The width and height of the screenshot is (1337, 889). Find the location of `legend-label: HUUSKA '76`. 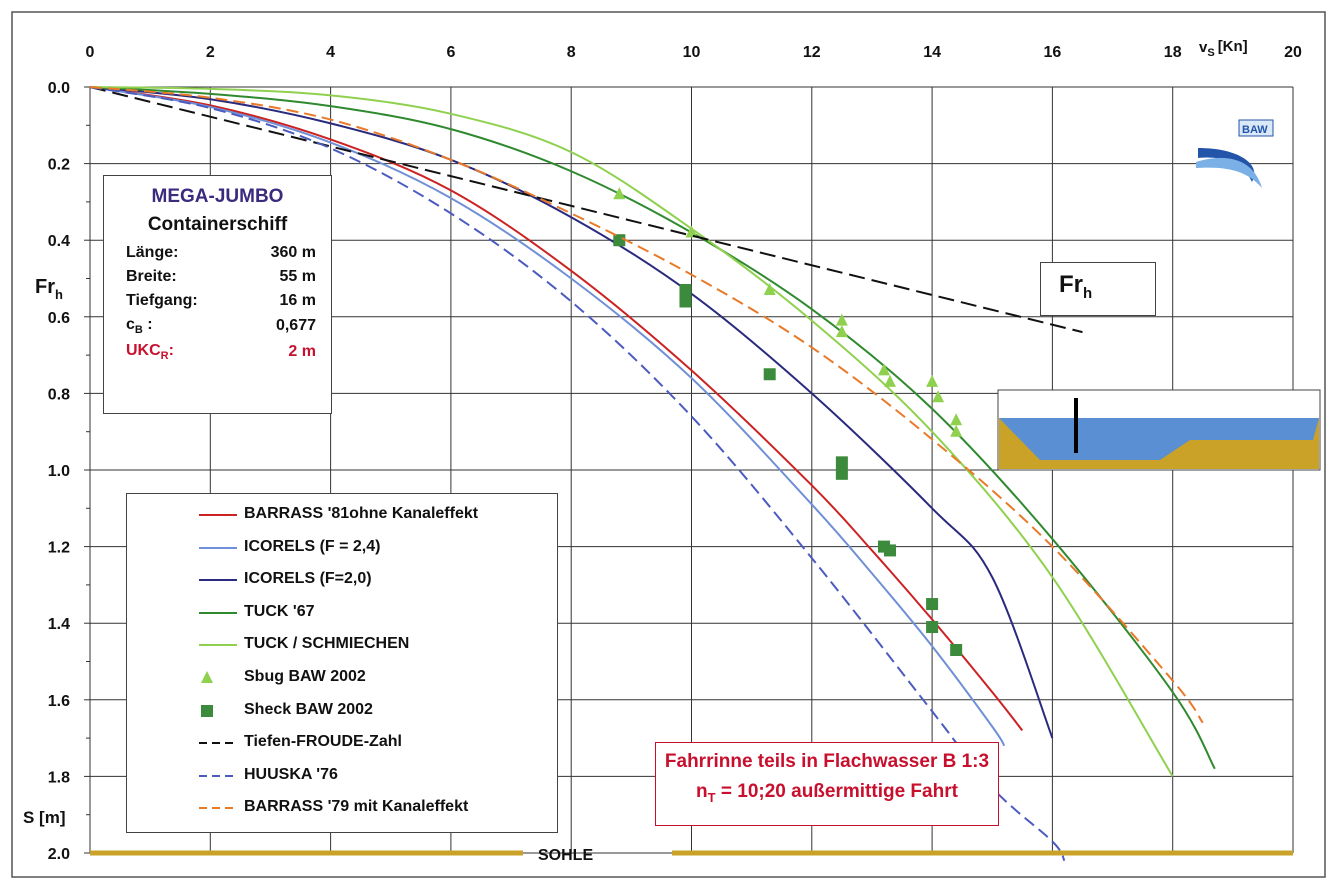

legend-label: HUUSKA '76 is located at coordinates (291, 774).